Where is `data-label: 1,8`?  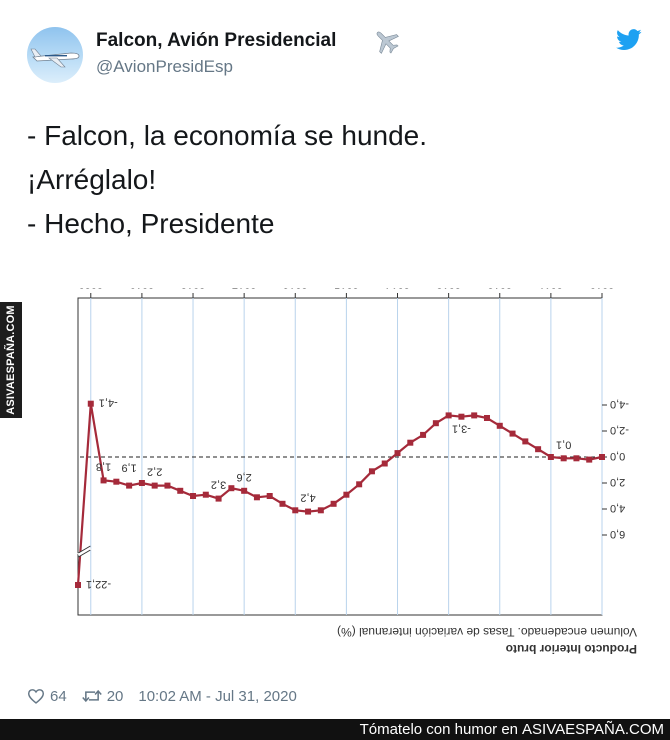 data-label: 1,8 is located at coordinates (103, 466).